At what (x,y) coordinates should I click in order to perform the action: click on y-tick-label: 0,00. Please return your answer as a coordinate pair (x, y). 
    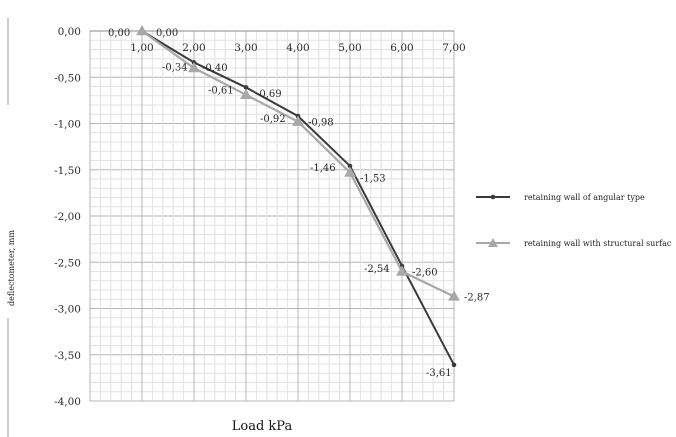
    Looking at the image, I should click on (69, 32).